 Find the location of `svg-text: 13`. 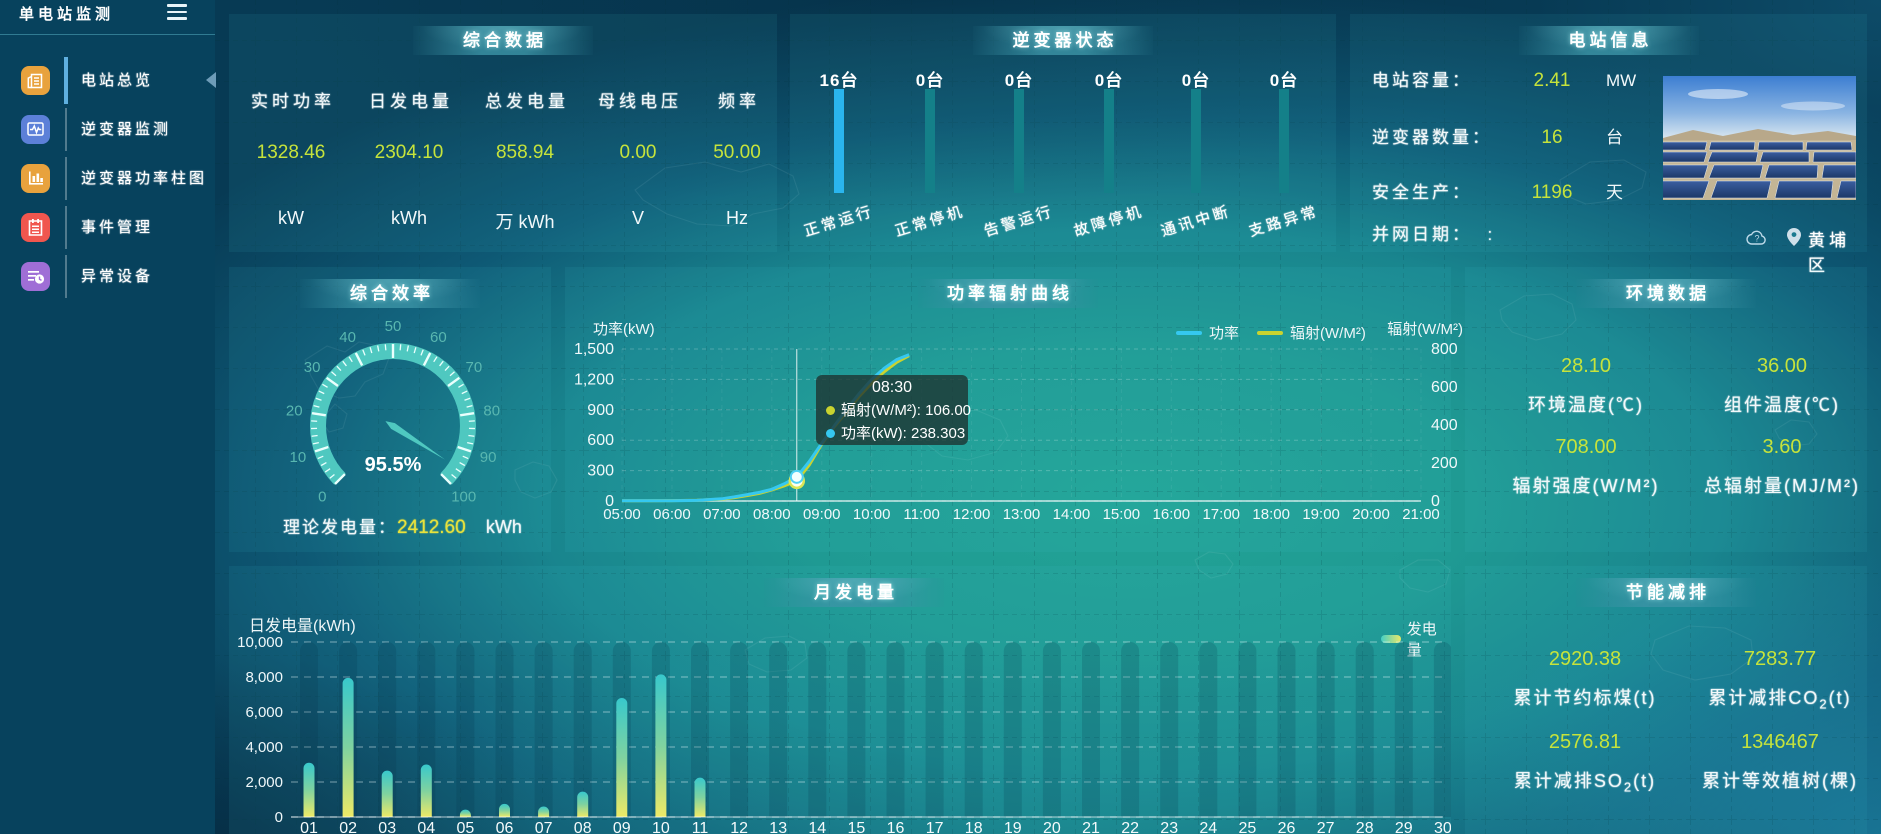

svg-text: 13 is located at coordinates (778, 827).